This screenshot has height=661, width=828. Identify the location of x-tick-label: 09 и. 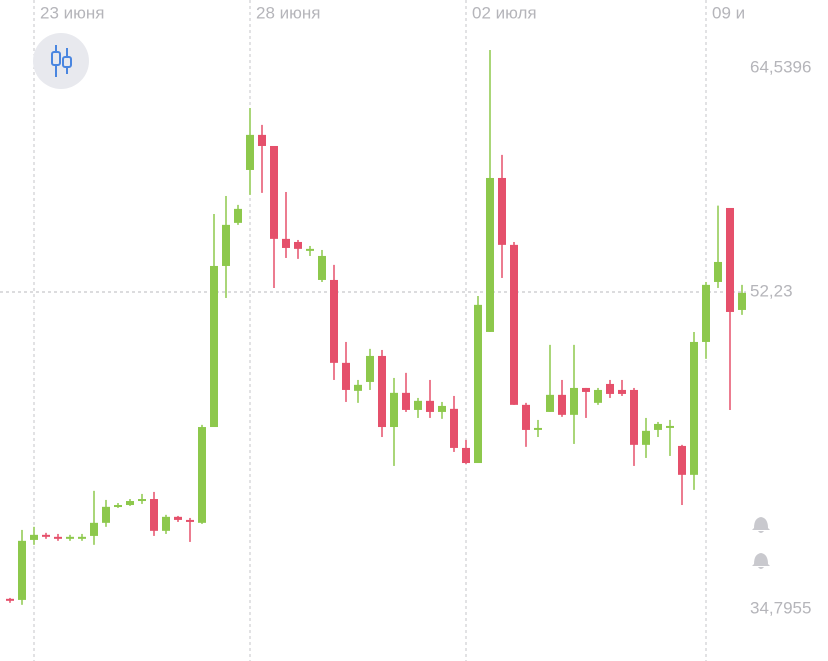
(728, 12).